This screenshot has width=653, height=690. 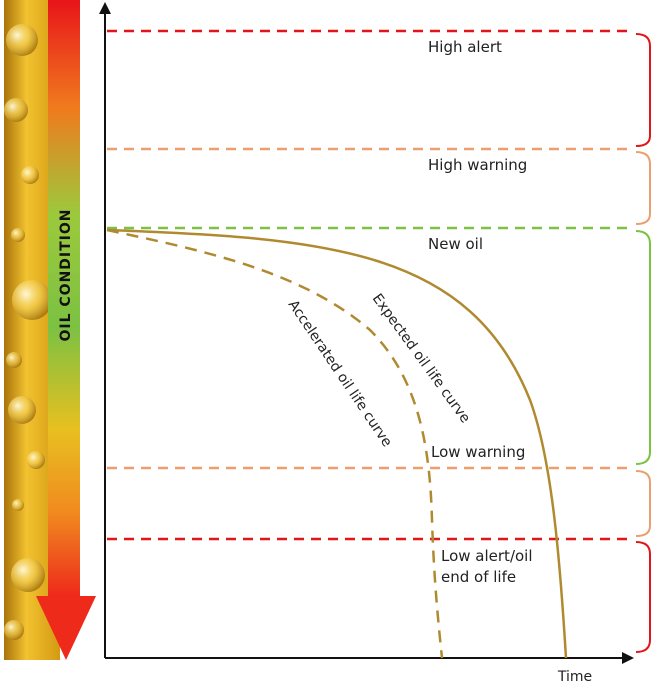 I want to click on low-alert-label-line2: end of life, so click(x=478, y=577).